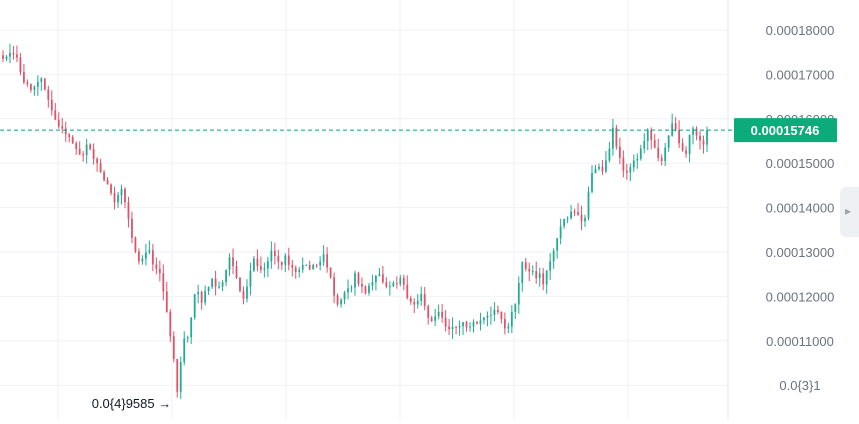 The width and height of the screenshot is (859, 424). I want to click on expand-panel-button: ▸, so click(849, 212).